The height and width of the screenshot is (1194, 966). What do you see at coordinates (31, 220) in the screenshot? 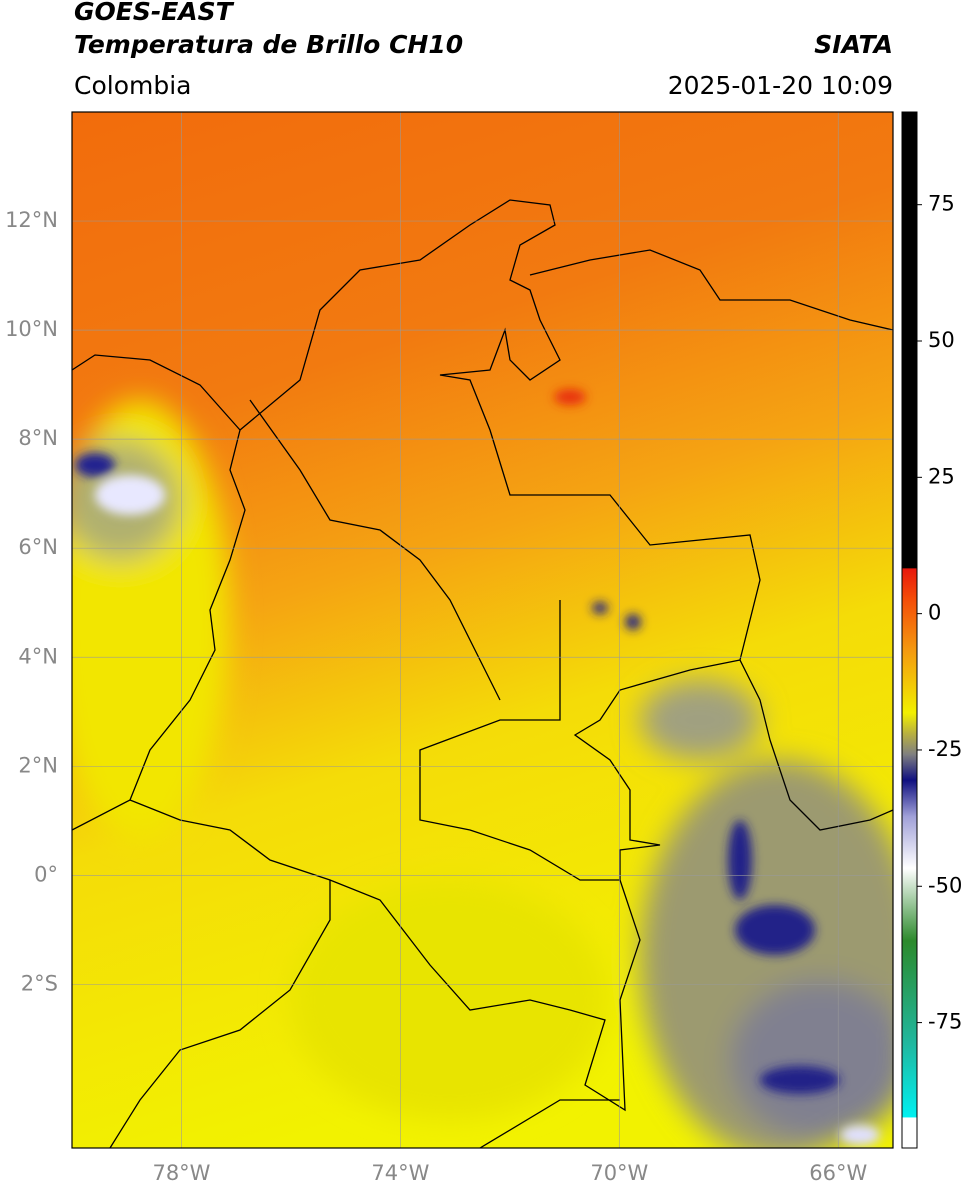
I see `lat-tick-label: 12°N` at bounding box center [31, 220].